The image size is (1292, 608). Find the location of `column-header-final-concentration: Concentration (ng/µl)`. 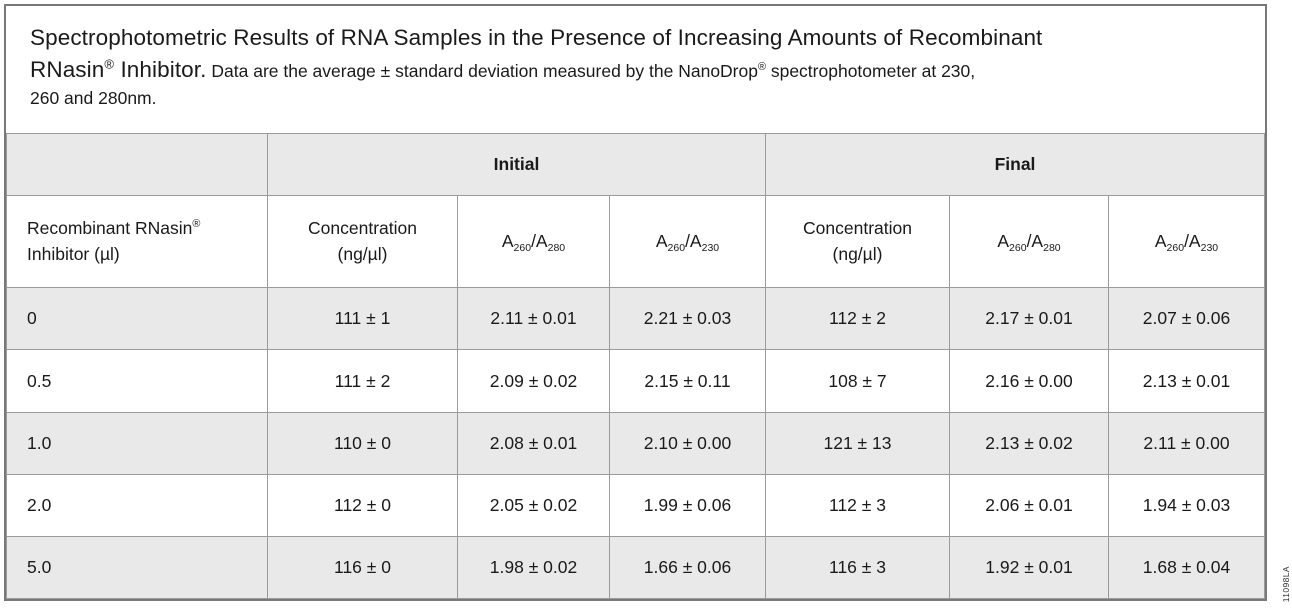

column-header-final-concentration: Concentration (ng/µl) is located at coordinates (857, 242).